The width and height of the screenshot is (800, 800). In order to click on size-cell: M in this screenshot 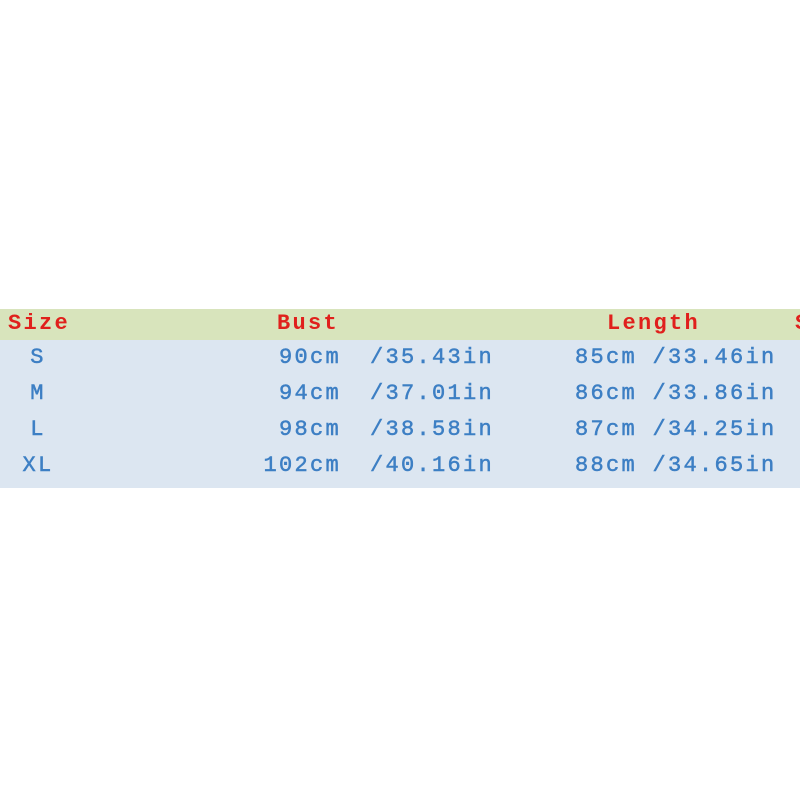, I will do `click(38, 394)`.